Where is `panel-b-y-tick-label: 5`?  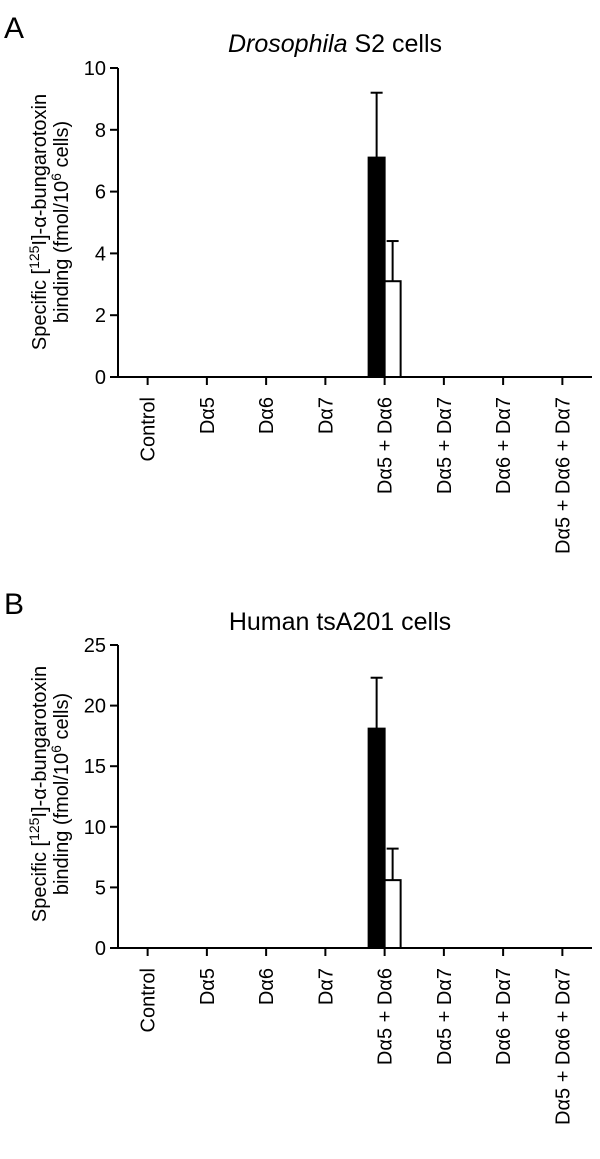
panel-b-y-tick-label: 5 is located at coordinates (100, 888).